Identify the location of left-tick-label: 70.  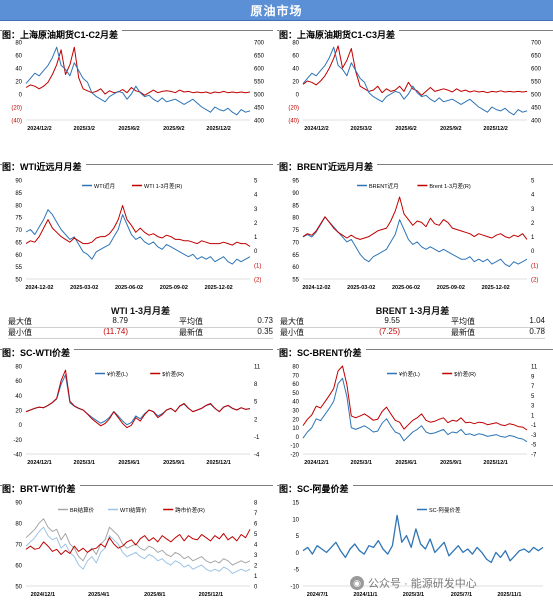
(295, 243).